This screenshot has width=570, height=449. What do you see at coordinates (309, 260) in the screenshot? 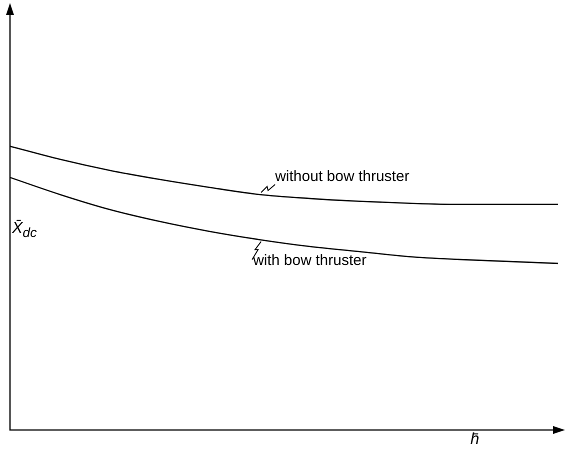
I see `series-label: with bow thruster` at bounding box center [309, 260].